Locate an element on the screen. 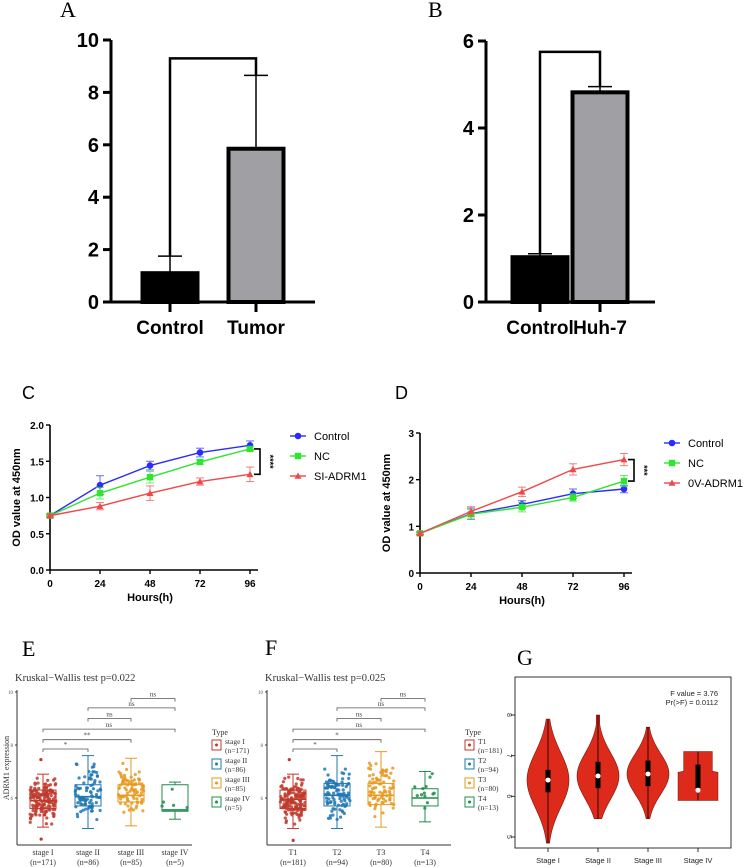  legend-label: T3 is located at coordinates (482, 779).